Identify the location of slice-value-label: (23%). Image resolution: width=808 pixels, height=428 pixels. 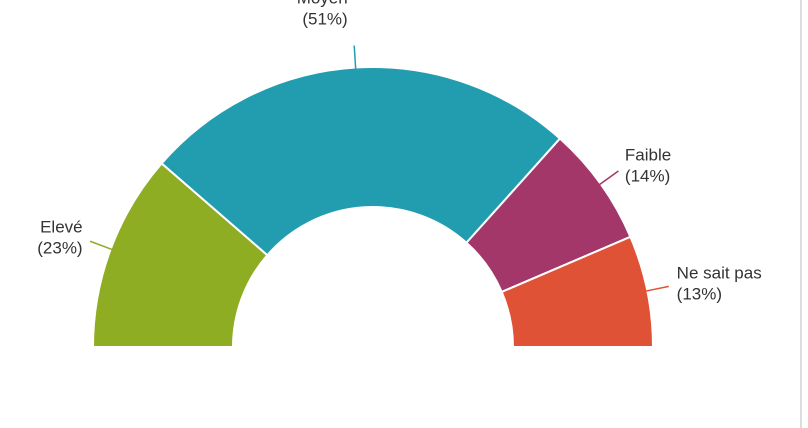
(59, 247).